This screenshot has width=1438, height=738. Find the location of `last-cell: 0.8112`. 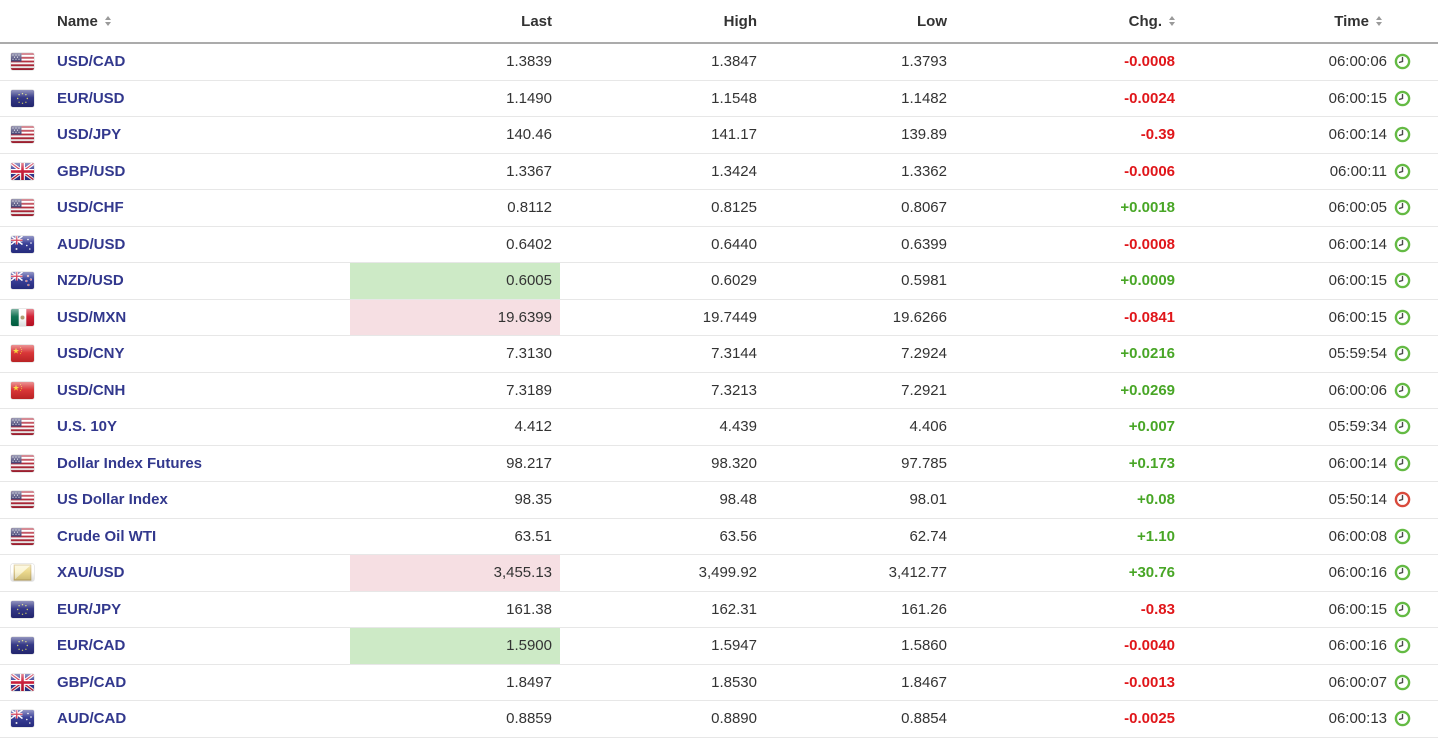

last-cell: 0.8112 is located at coordinates (455, 208).